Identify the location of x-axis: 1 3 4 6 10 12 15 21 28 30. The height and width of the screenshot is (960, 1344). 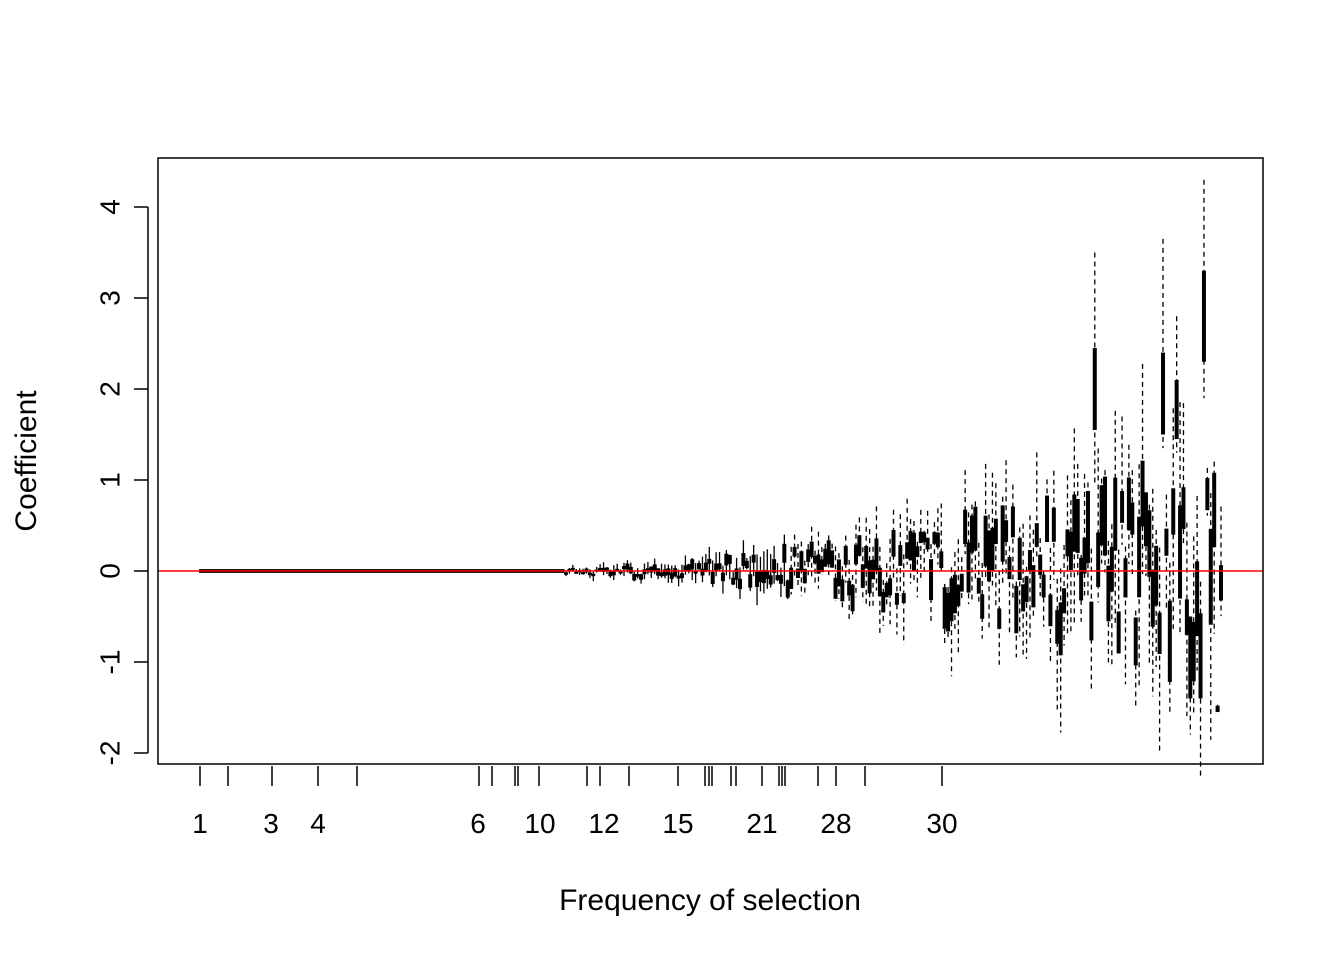
(575, 802).